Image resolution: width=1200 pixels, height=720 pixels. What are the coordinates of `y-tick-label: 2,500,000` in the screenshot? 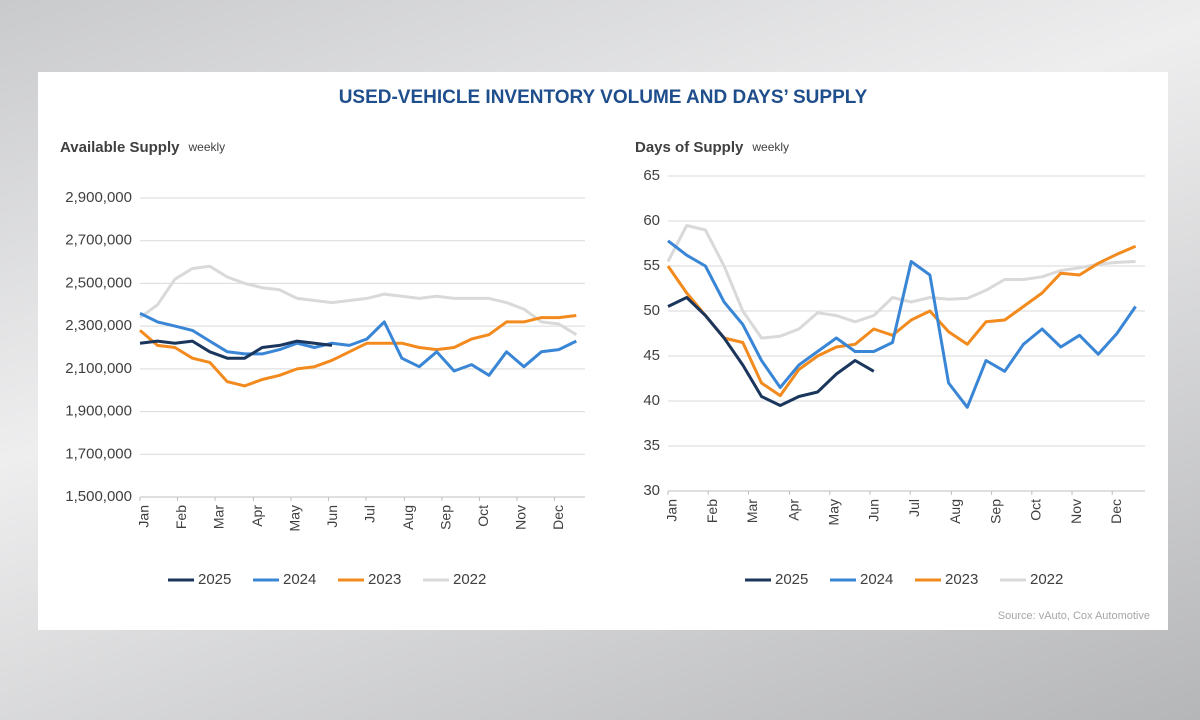 It's located at (98, 282).